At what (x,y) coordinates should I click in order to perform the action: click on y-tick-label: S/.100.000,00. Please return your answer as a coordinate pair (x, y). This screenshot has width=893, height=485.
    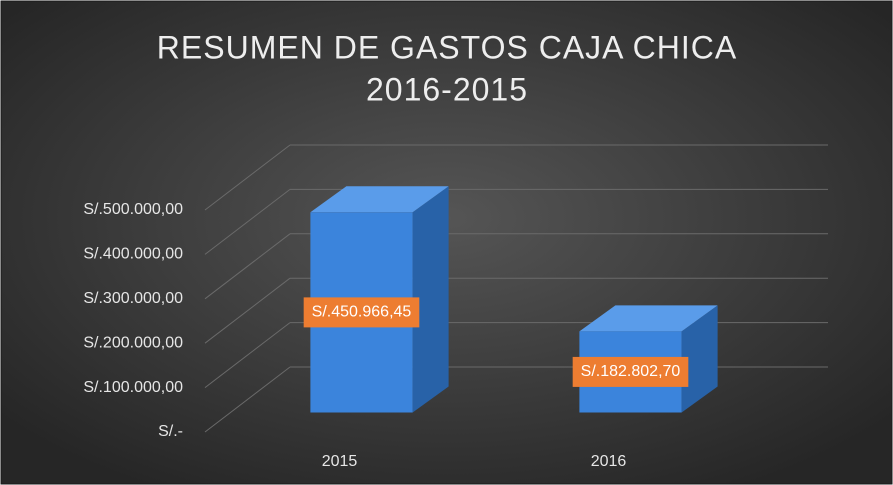
    Looking at the image, I should click on (133, 387).